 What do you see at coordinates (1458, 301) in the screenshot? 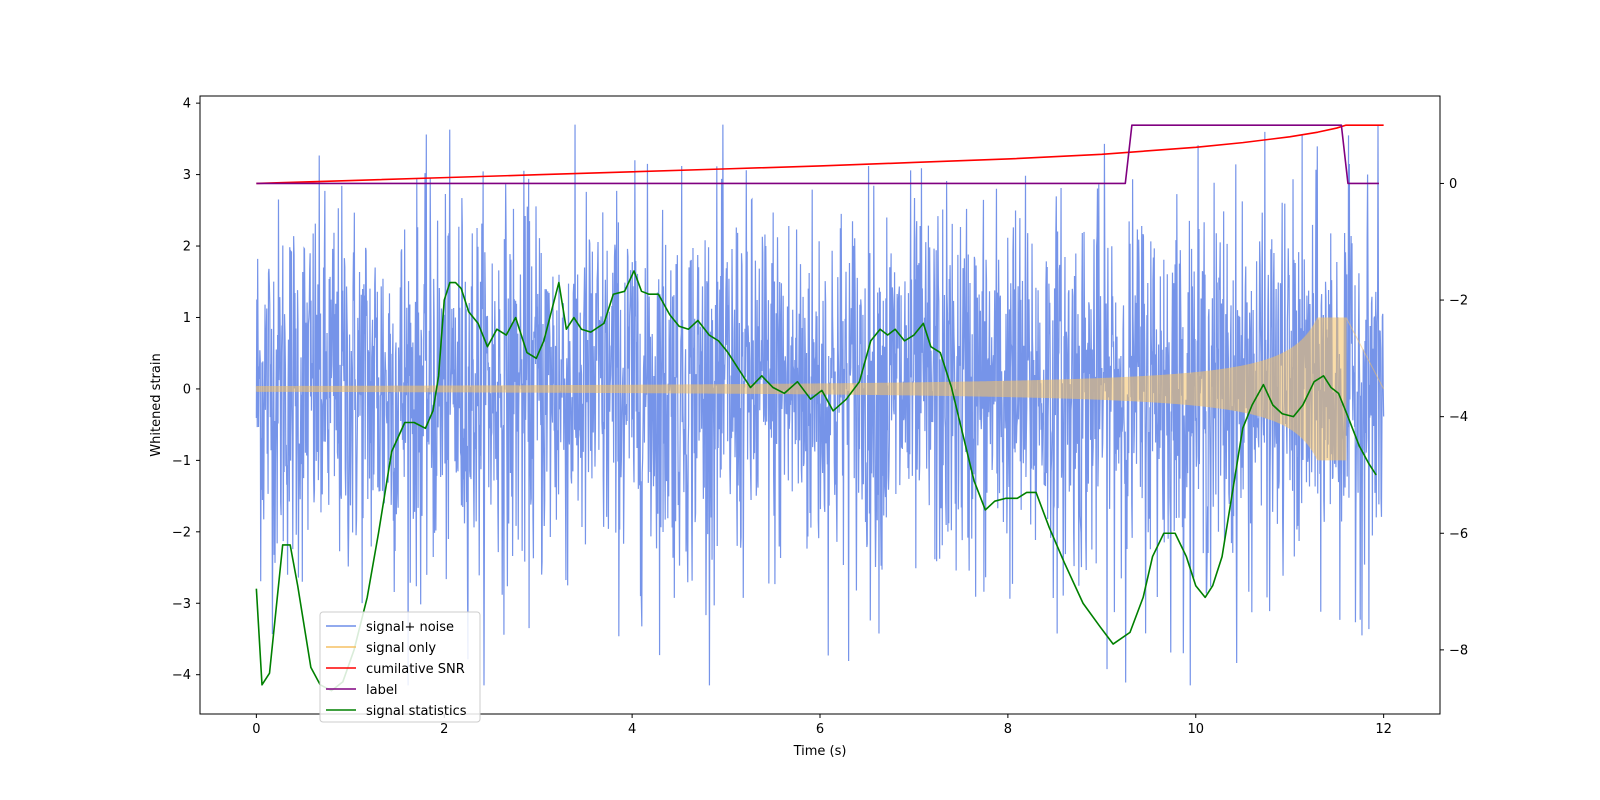
I see `y2-tick-label: −2` at bounding box center [1458, 301].